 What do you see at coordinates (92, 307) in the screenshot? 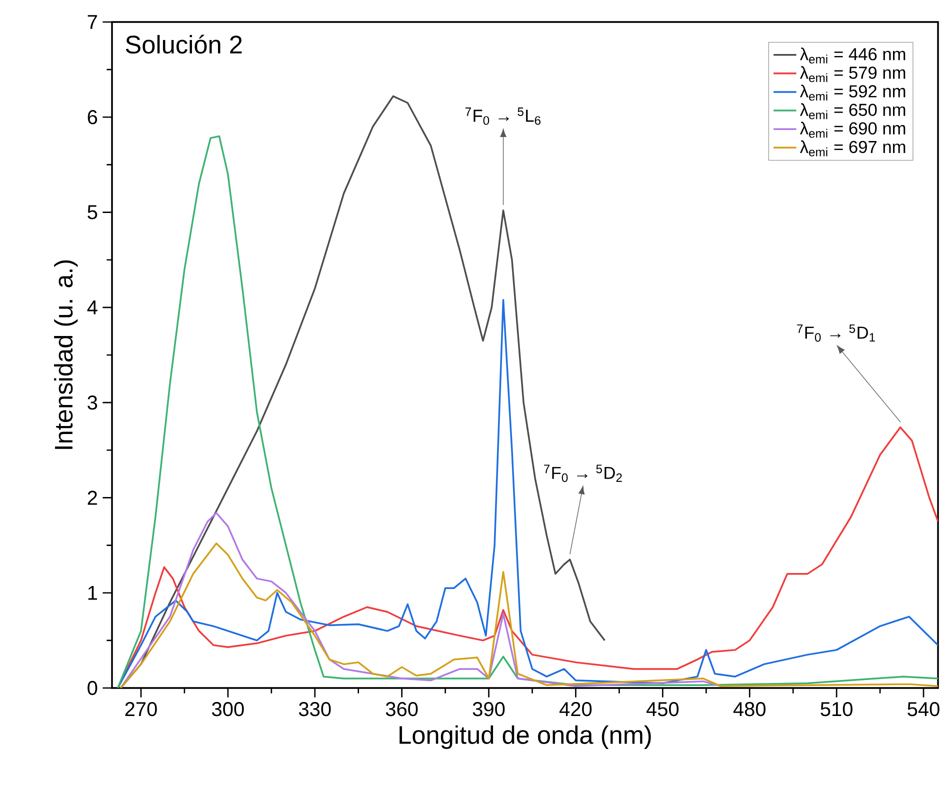
I see `y-tick-label: 4` at bounding box center [92, 307].